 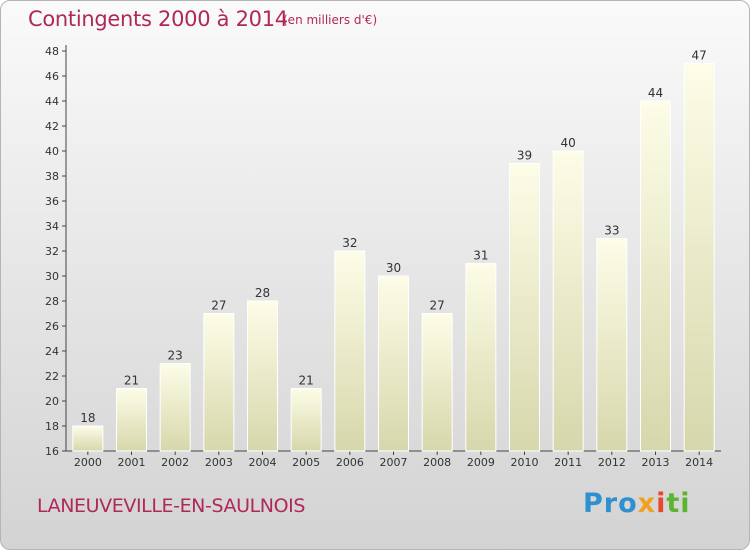 I want to click on x-tick-label: 2000, so click(x=88, y=462).